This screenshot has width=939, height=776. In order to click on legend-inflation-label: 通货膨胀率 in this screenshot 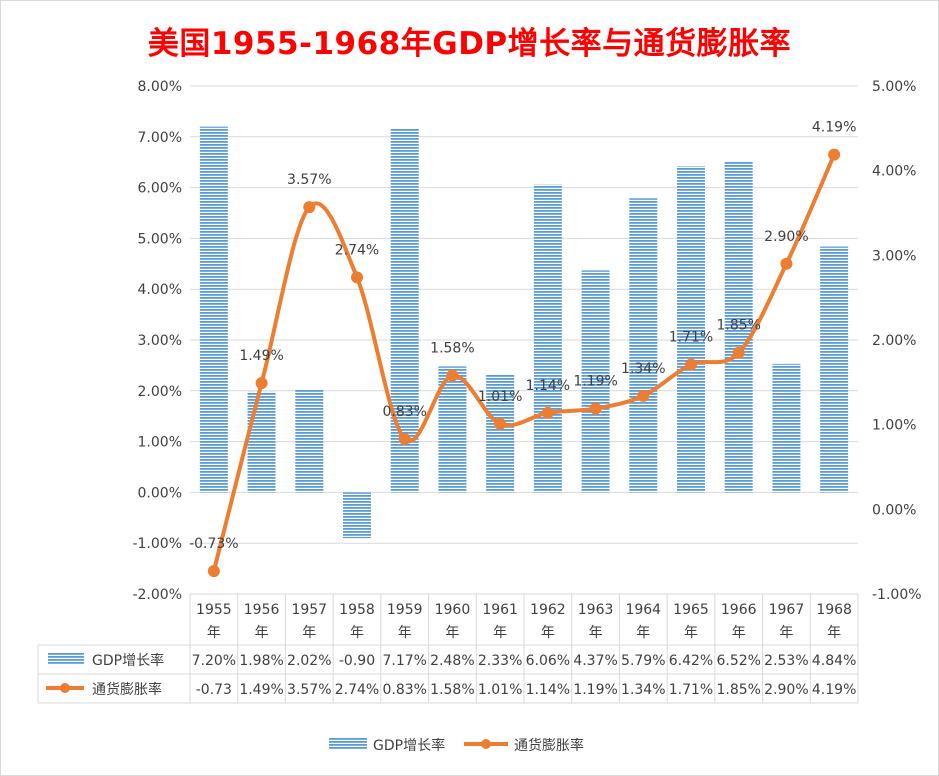, I will do `click(549, 745)`.